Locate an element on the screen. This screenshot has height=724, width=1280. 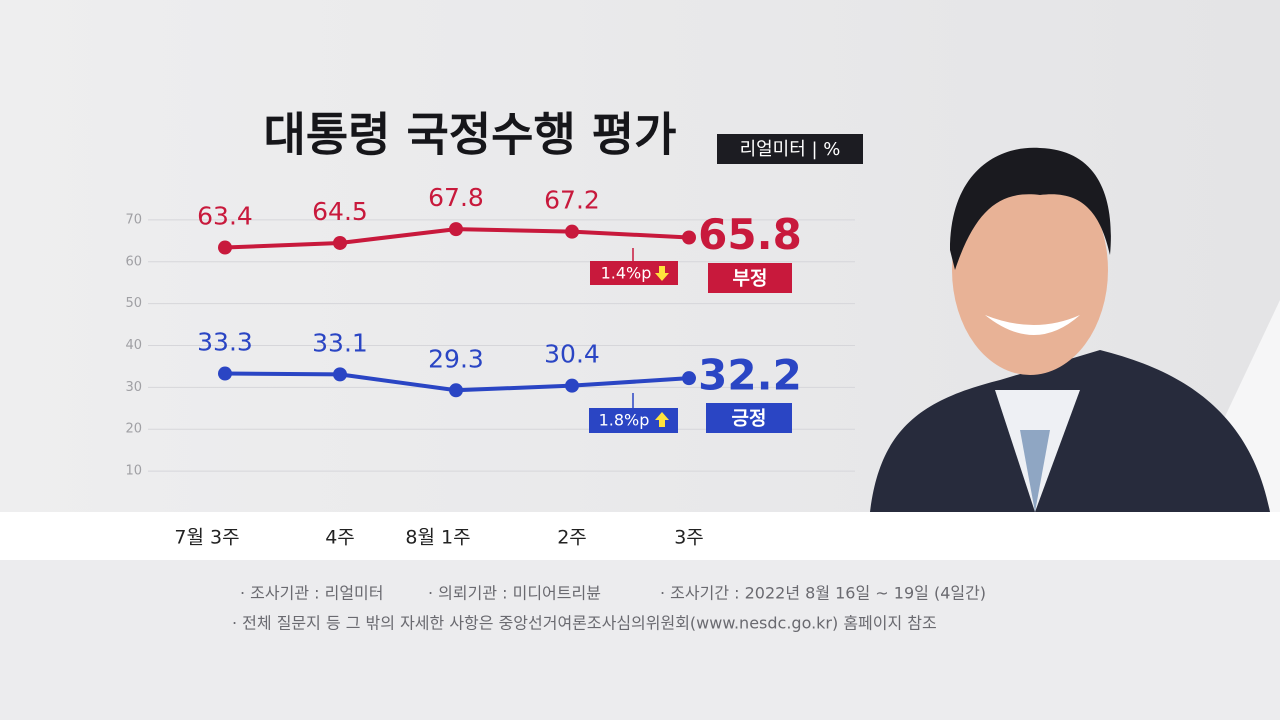
value-label: 67.8 is located at coordinates (456, 197).